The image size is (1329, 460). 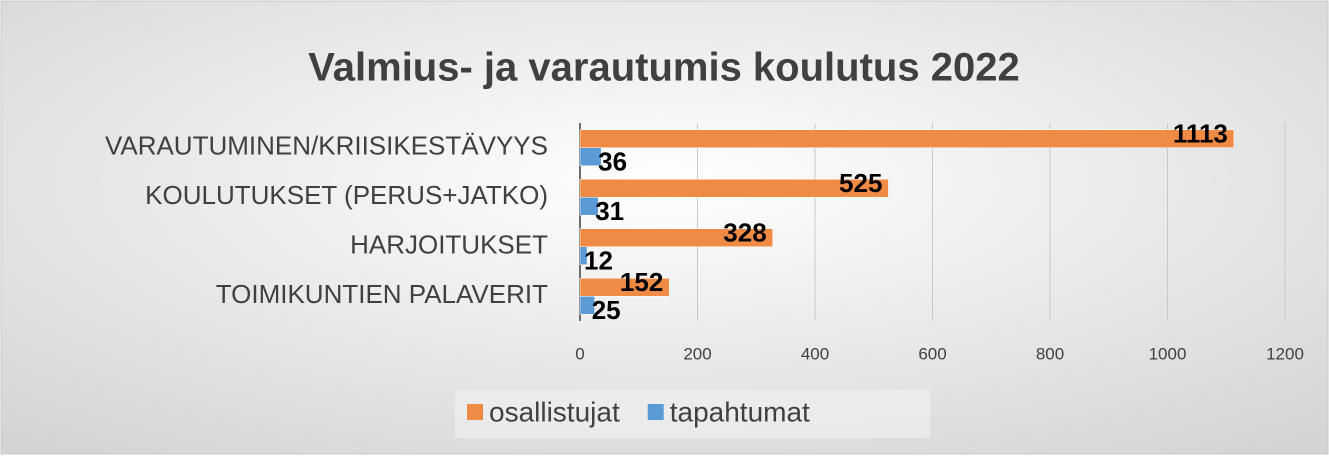 I want to click on data-label: 31, so click(x=609, y=211).